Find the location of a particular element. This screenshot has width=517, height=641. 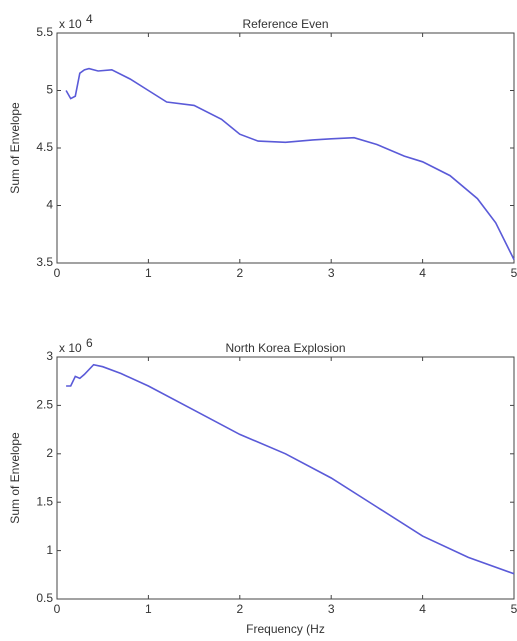

y-tick-label: 1.5 is located at coordinates (44, 501).